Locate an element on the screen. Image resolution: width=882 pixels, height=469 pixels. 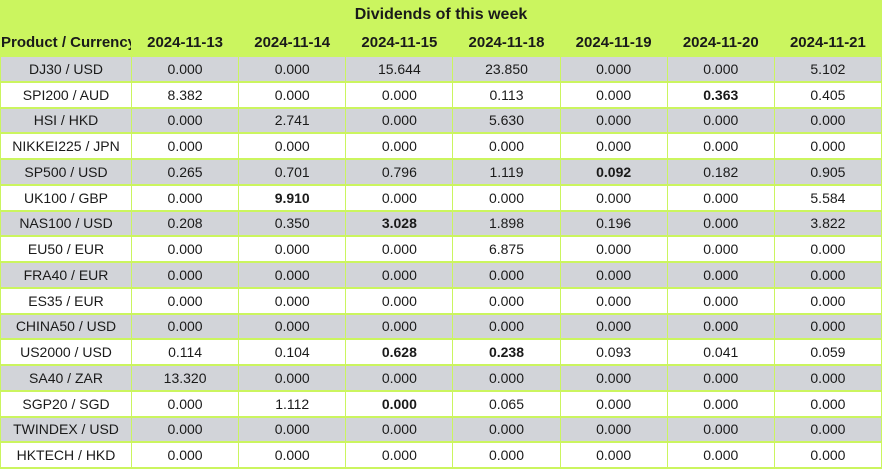
dividend-value-cell: 5.102 is located at coordinates (827, 69).